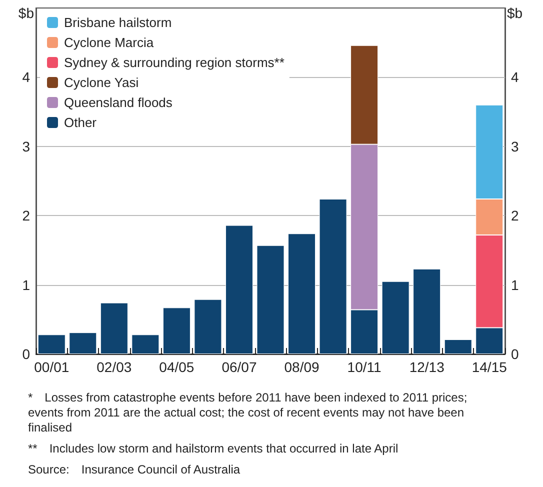  Describe the element at coordinates (26, 216) in the screenshot. I see `y-tick-label: 2` at that location.